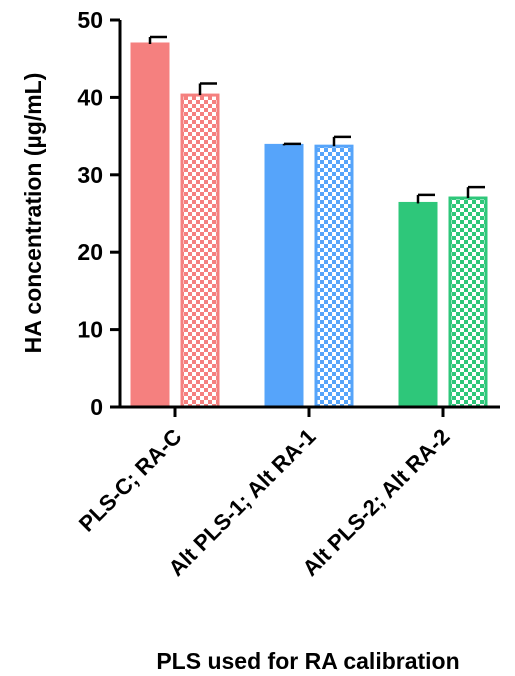 The width and height of the screenshot is (515, 676). I want to click on y-tick-label: 20, so click(90, 252).